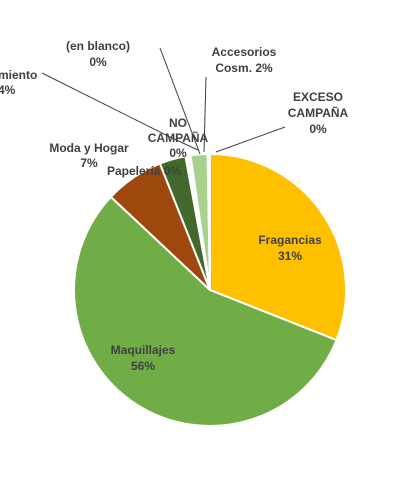 Image resolution: width=410 pixels, height=495 pixels. I want to click on slice-label-tratamiento: miento 4%, so click(18, 82).